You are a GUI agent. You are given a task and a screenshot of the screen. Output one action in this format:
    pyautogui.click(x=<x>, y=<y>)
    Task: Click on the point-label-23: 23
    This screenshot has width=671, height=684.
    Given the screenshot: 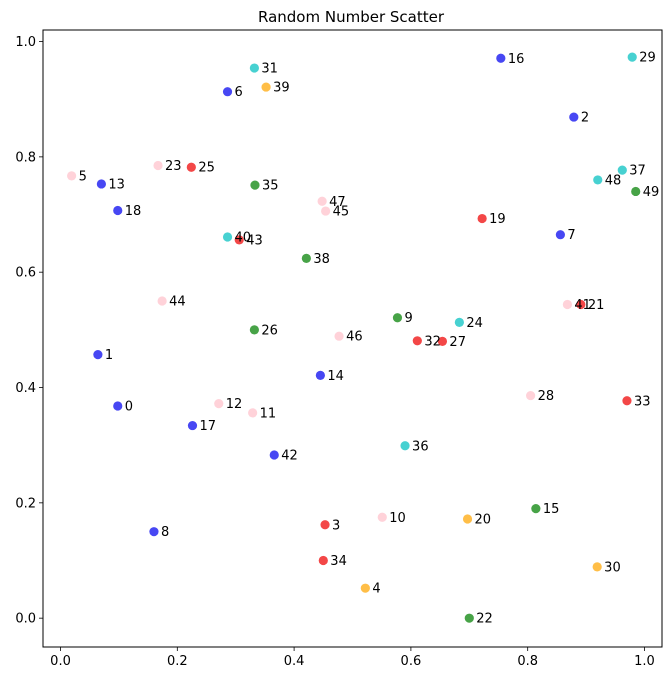 What is the action you would take?
    pyautogui.click(x=173, y=166)
    